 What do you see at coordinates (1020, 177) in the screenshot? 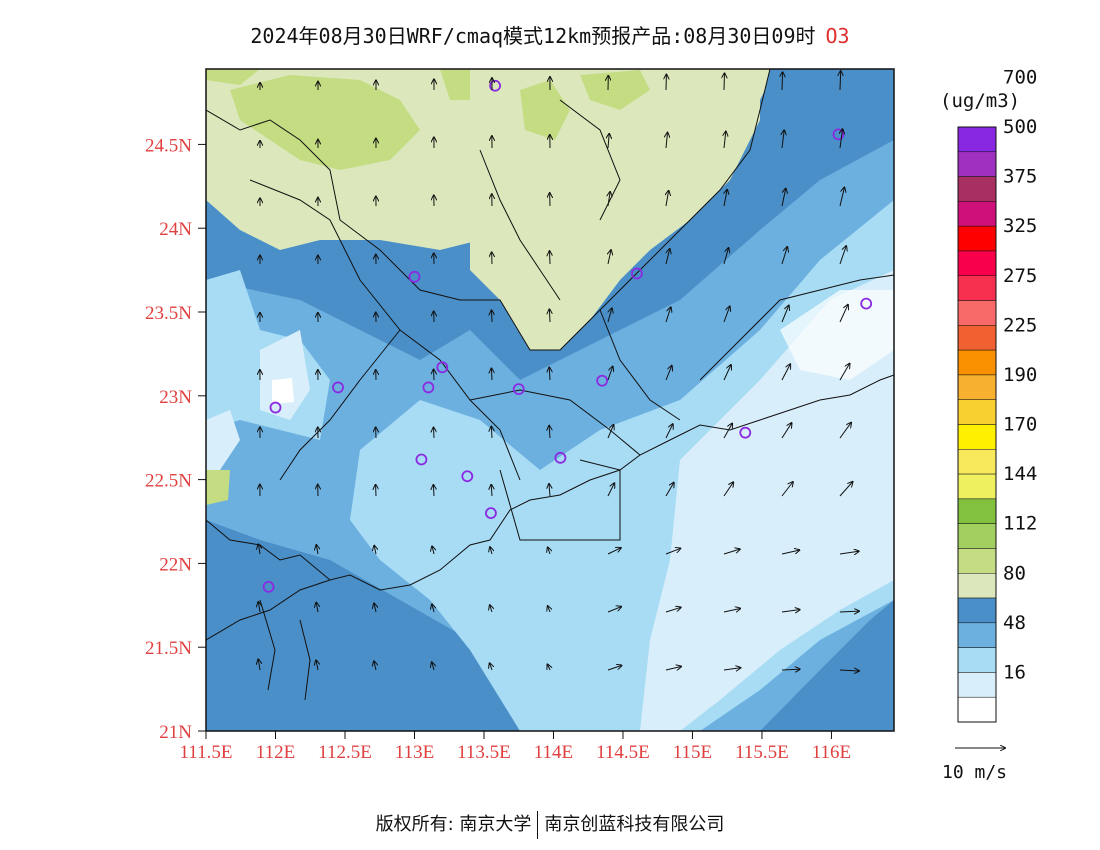
I see `legend-label: 375` at bounding box center [1020, 177].